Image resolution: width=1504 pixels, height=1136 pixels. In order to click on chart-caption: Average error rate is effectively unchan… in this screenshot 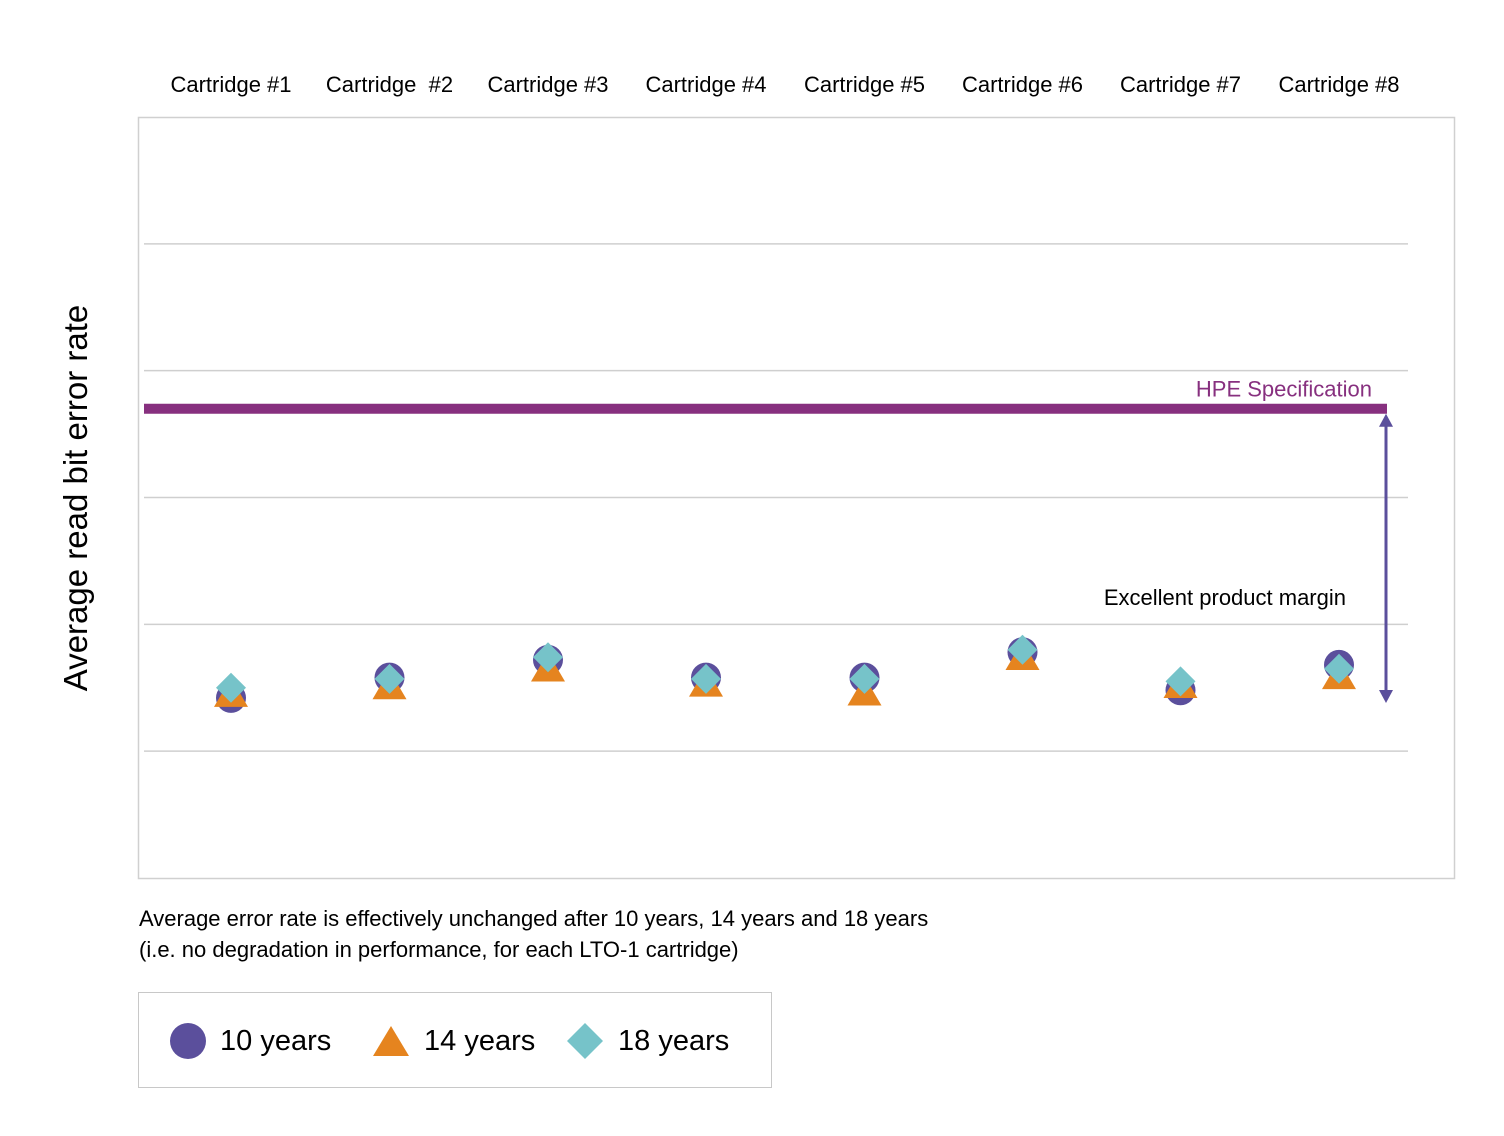, I will do `click(533, 934)`.